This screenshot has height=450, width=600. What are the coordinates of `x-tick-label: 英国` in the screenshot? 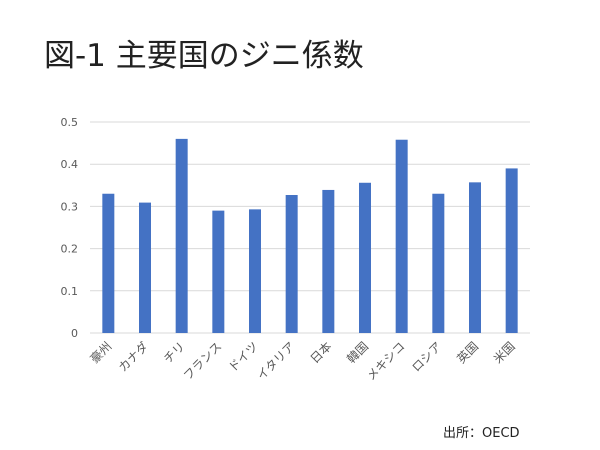 It's located at (467, 352).